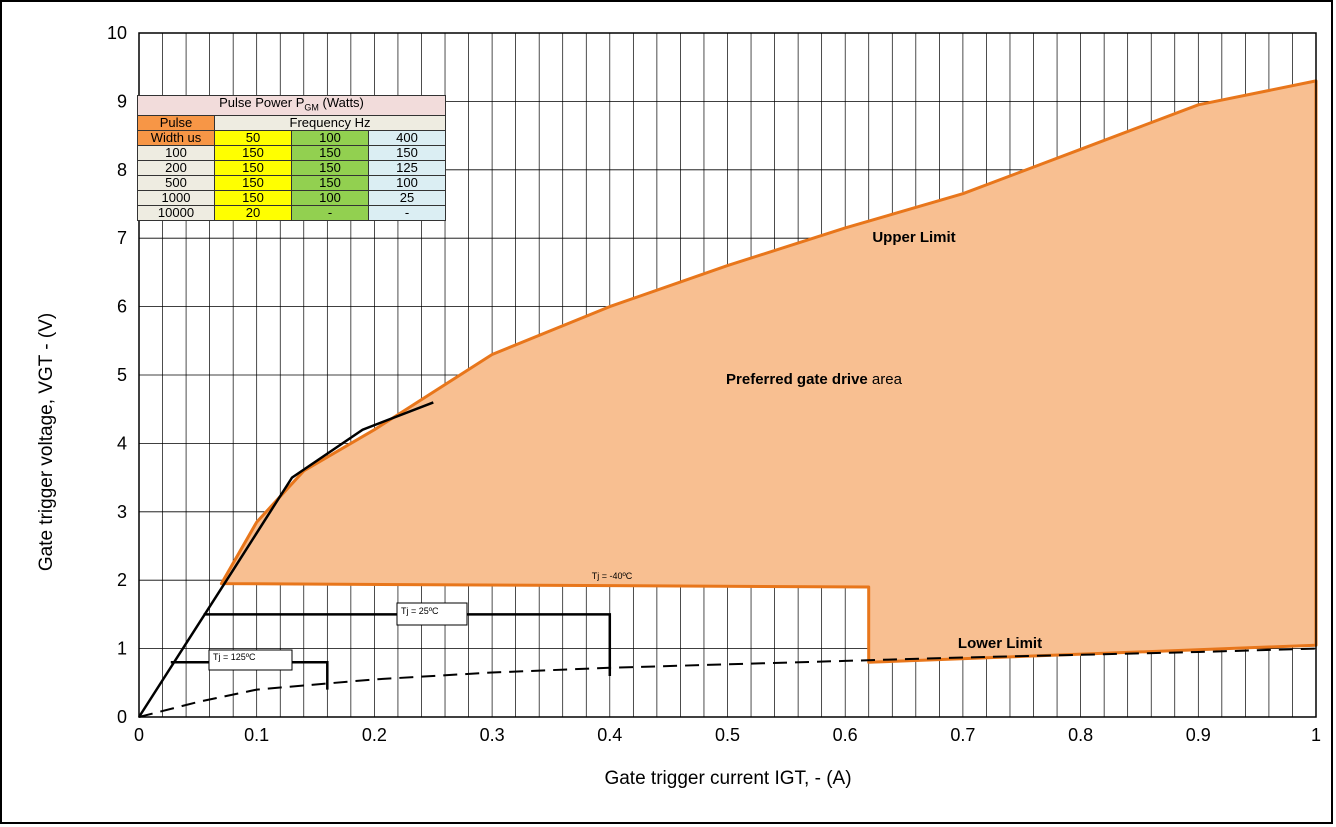 This screenshot has width=1336, height=827. Describe the element at coordinates (330, 137) in the screenshot. I see `freq-100: 100` at that location.